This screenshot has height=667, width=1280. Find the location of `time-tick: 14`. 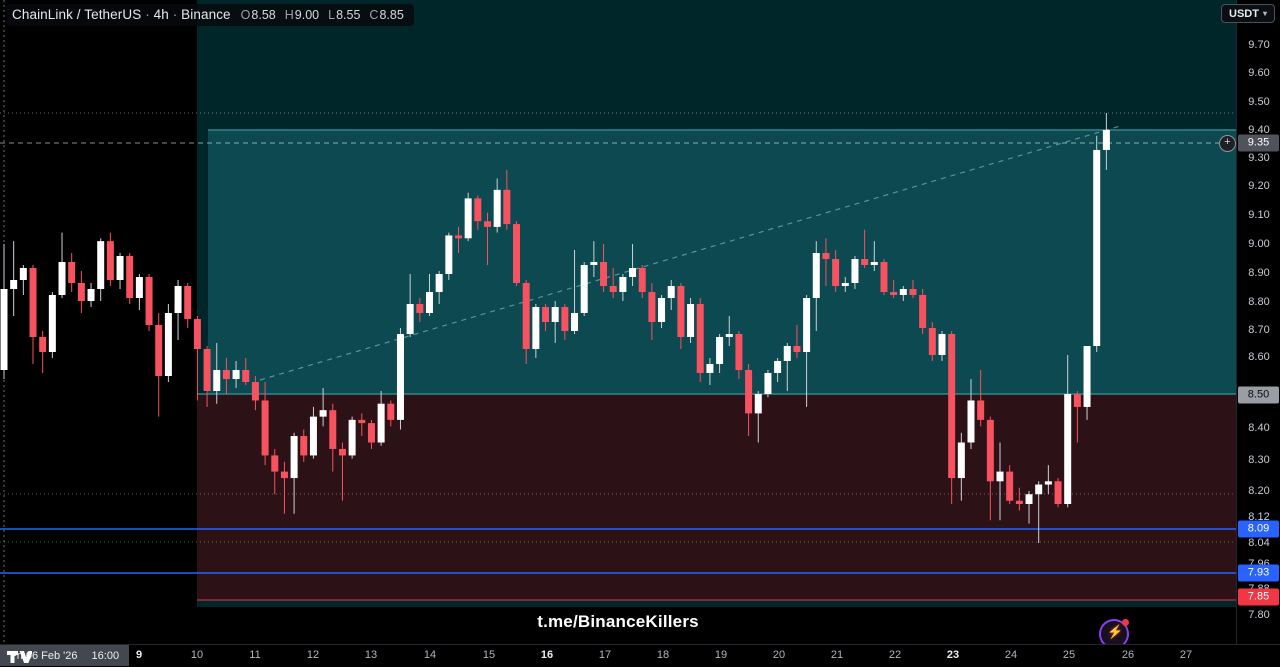

time-tick: 14 is located at coordinates (430, 655).